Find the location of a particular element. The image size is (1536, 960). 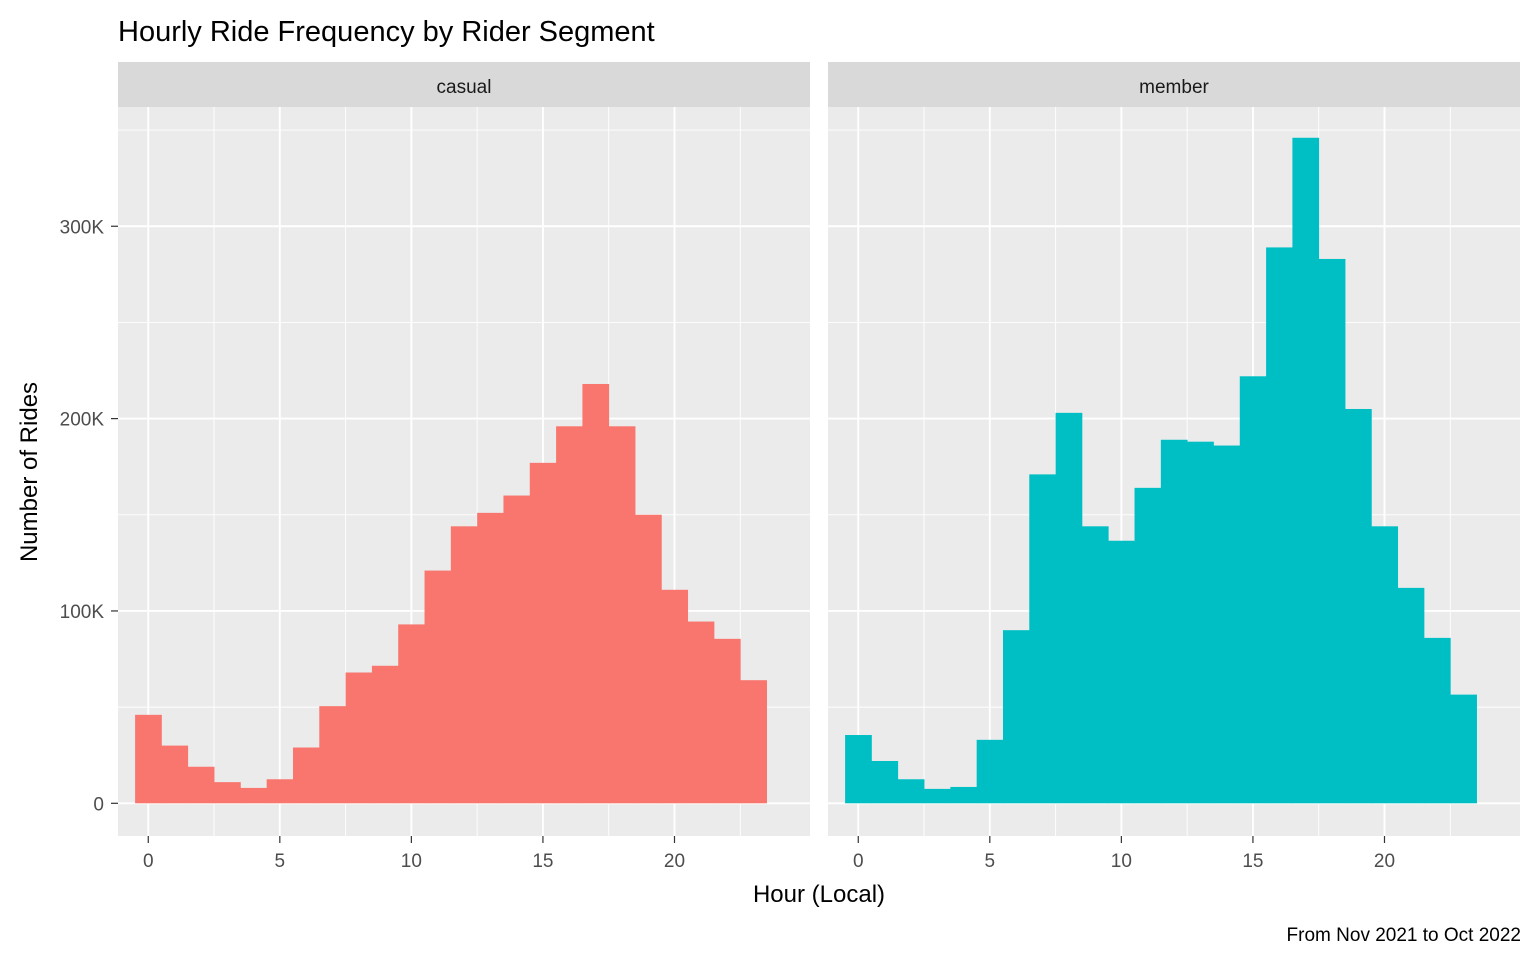

chart-caption: From Nov 2021 to Oct 2022 is located at coordinates (1404, 935).